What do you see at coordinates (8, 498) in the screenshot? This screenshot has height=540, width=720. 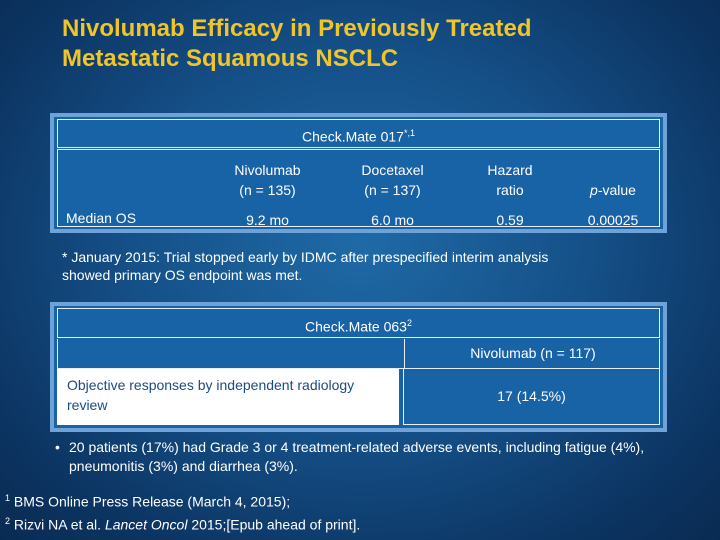 I see `reference-1-number: 1` at bounding box center [8, 498].